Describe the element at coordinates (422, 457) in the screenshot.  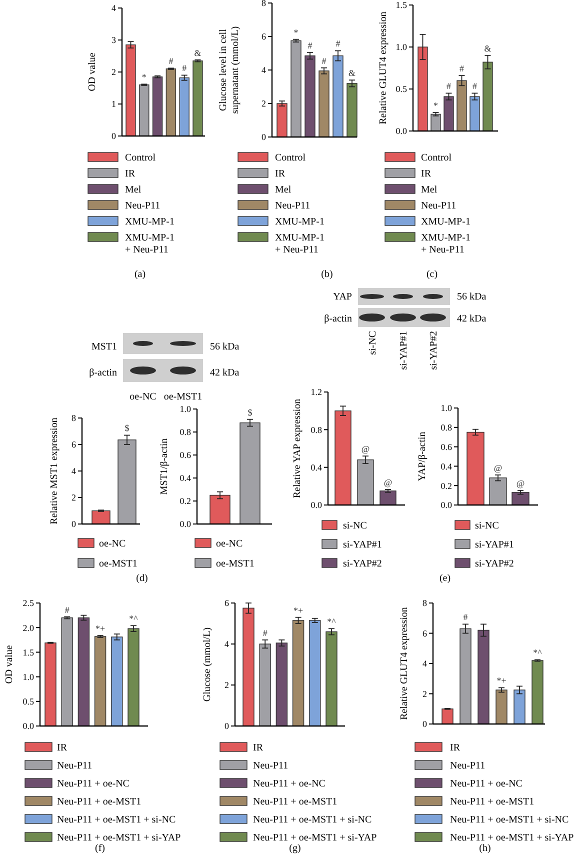
I see `y-axis-title: YAP/β-actin` at that location.